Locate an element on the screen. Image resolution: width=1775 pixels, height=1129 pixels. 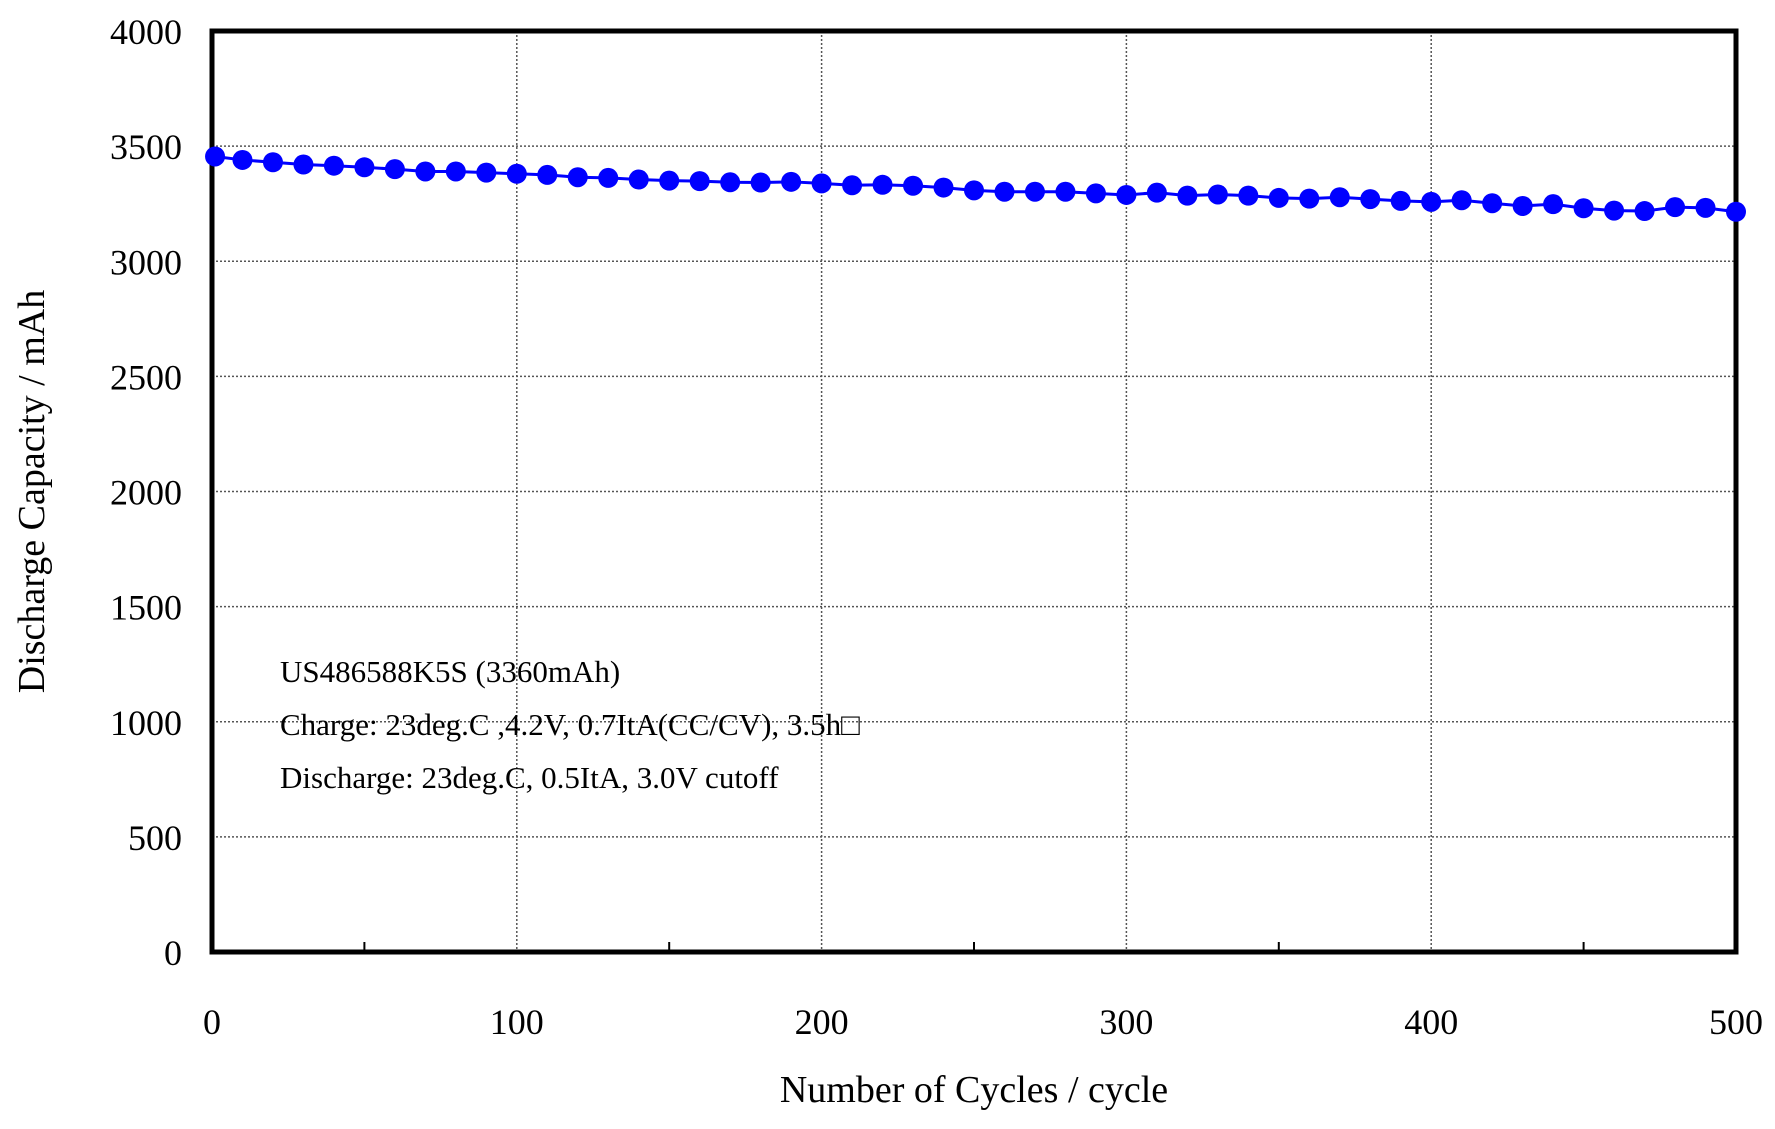
y-tick-label: 3000 is located at coordinates (146, 262).